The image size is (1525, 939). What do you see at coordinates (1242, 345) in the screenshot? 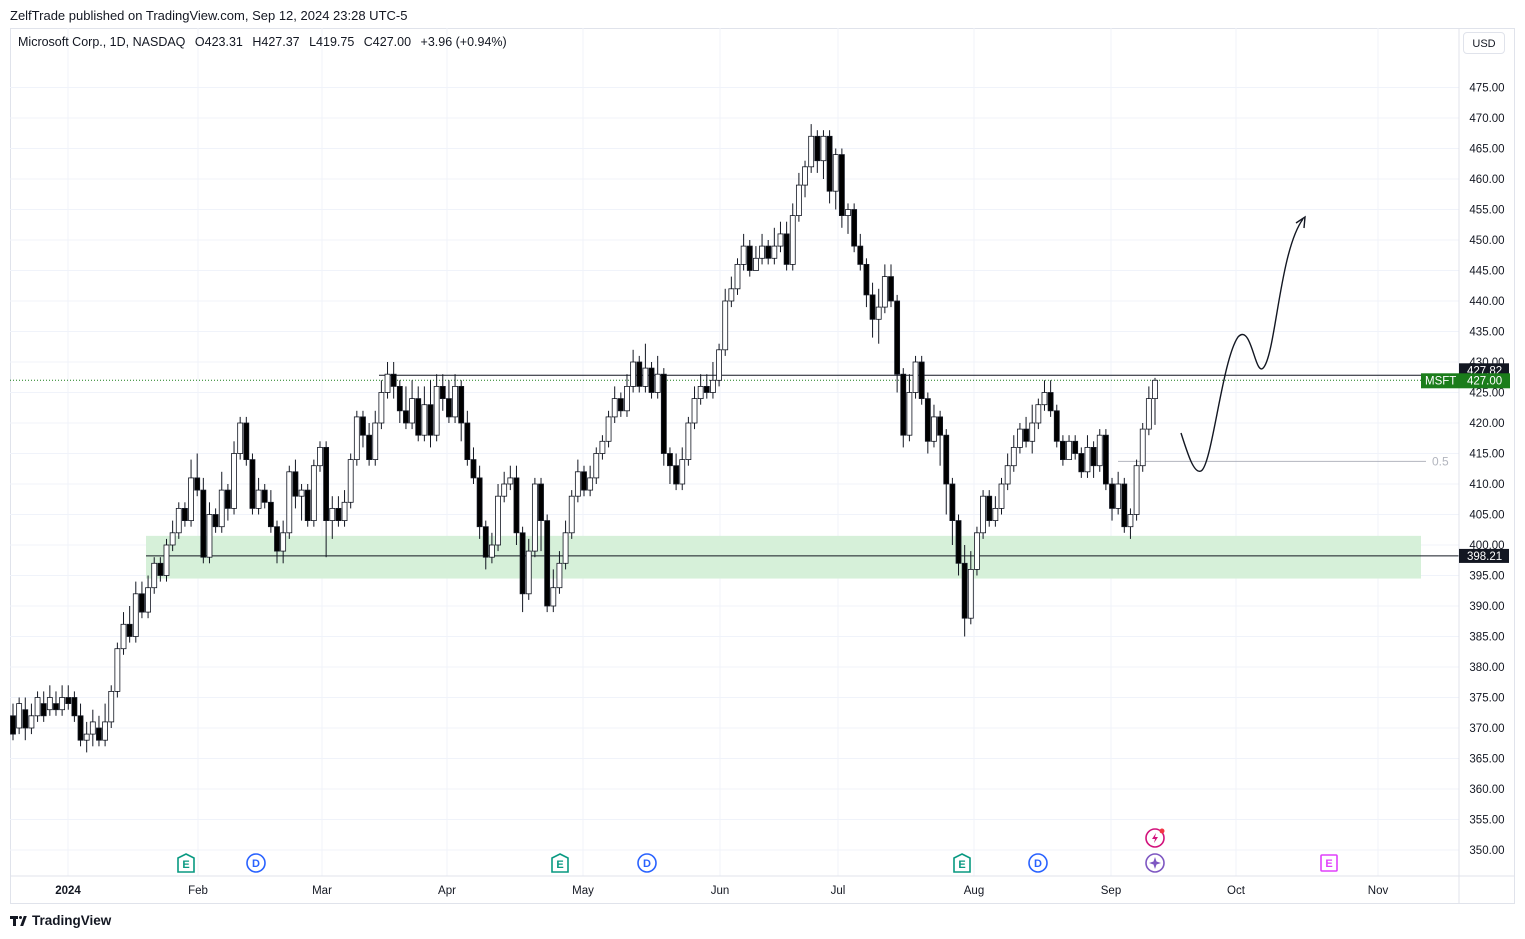
I see `projection-path` at bounding box center [1242, 345].